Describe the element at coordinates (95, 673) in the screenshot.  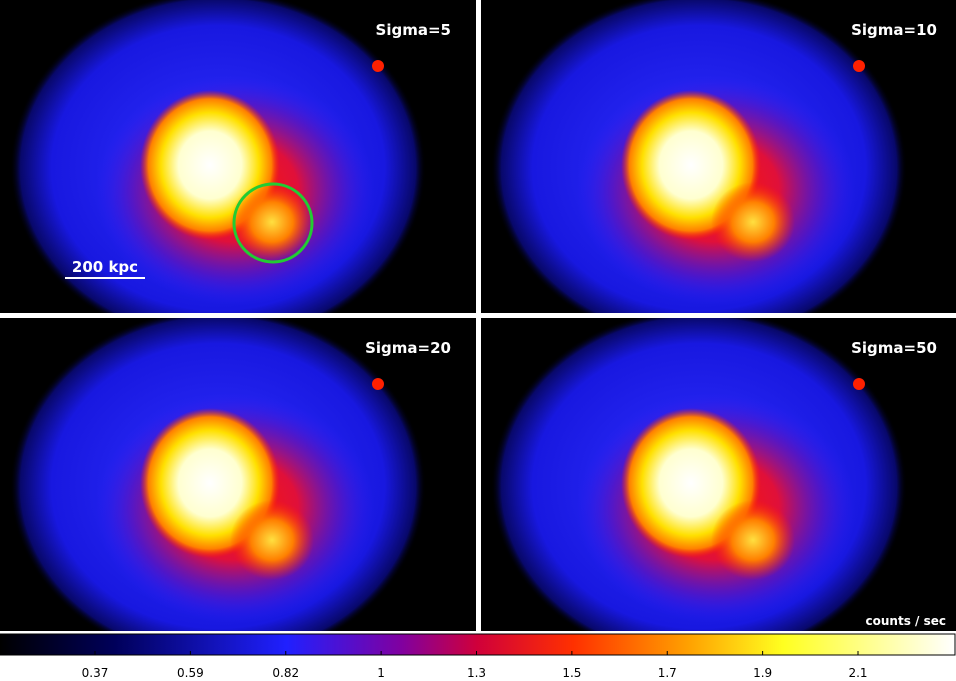
I see `colorbar-tick-label: 0.37` at that location.